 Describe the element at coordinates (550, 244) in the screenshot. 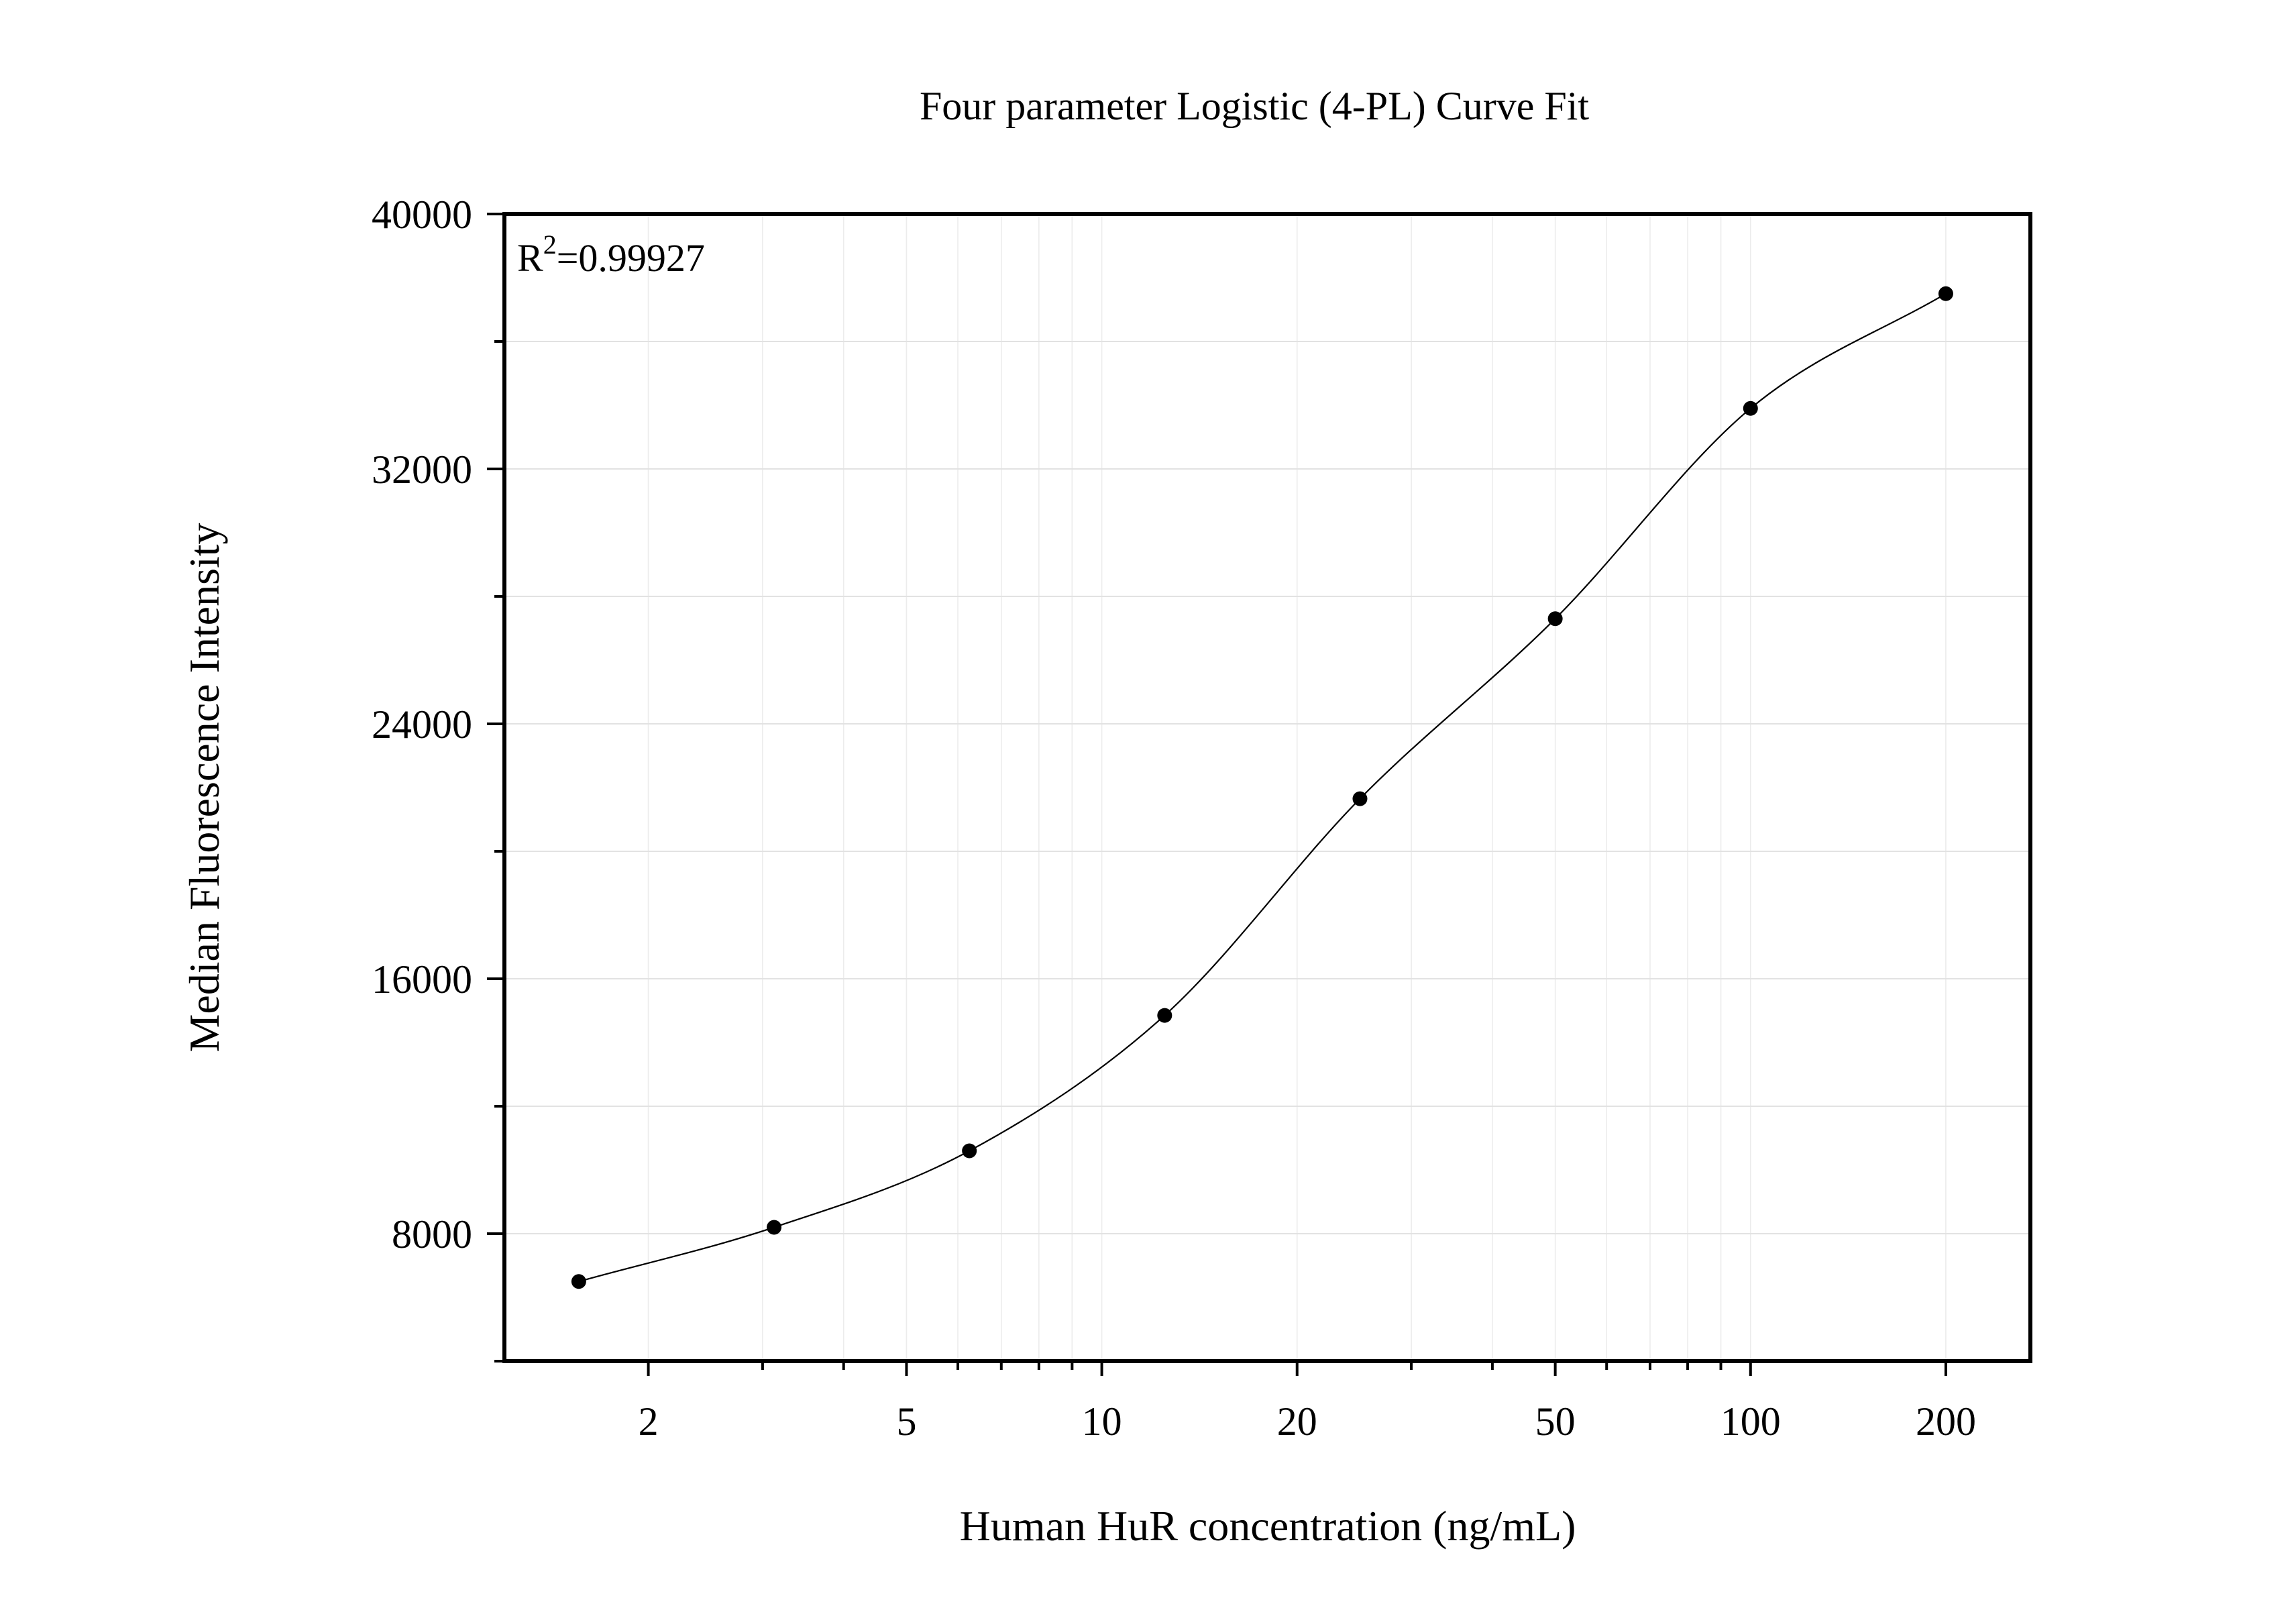

I see `r-squared-exponent: 2` at that location.